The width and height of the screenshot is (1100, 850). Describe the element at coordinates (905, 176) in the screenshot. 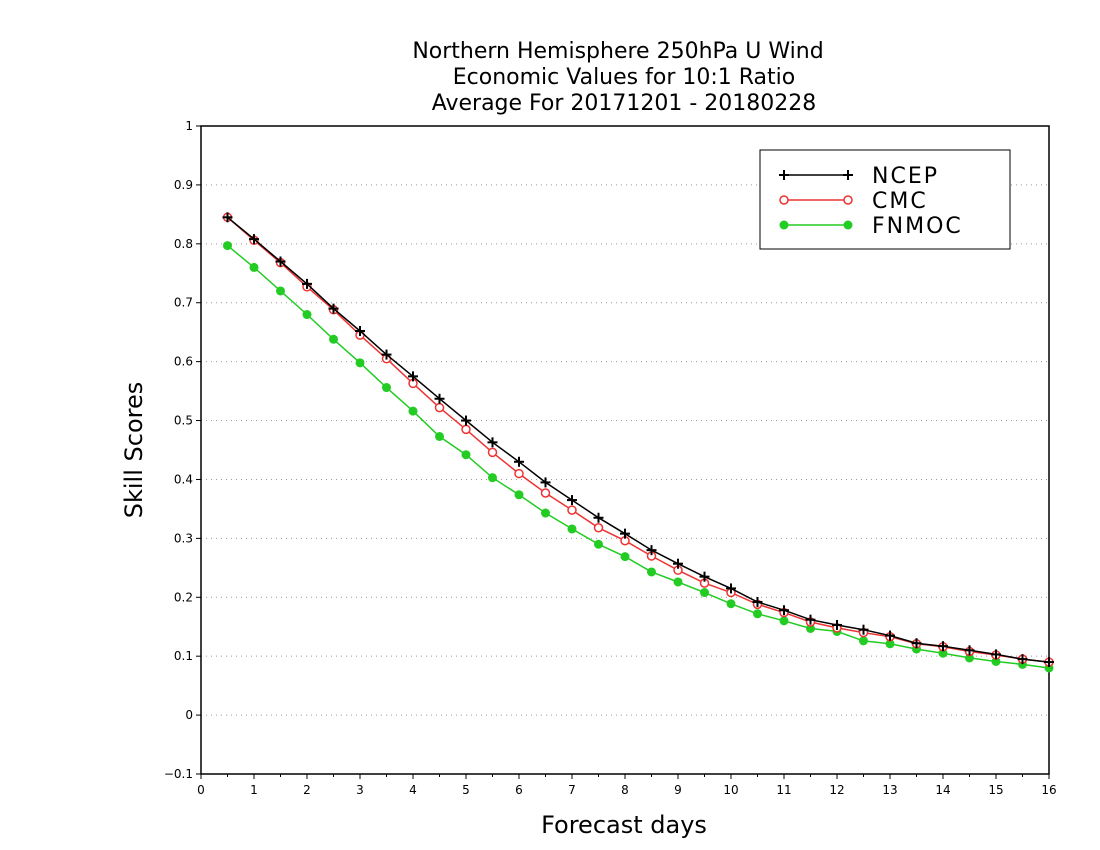

I see `legend-label-ncep: NCEP` at that location.